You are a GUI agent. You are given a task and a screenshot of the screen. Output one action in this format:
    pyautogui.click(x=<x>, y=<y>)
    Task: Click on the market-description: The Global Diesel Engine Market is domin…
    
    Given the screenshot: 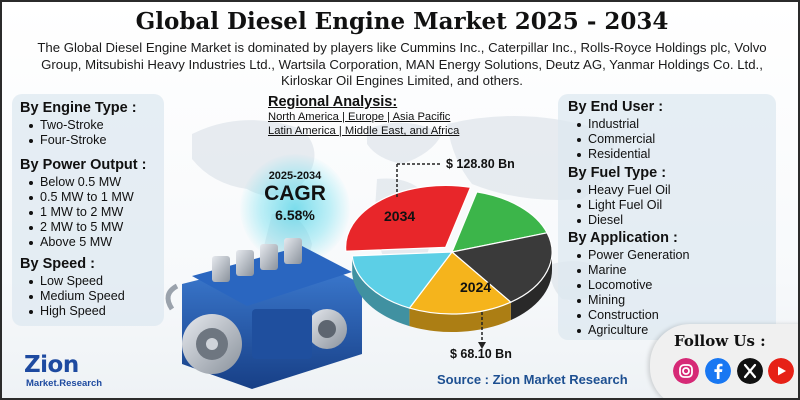 What is the action you would take?
    pyautogui.click(x=402, y=64)
    